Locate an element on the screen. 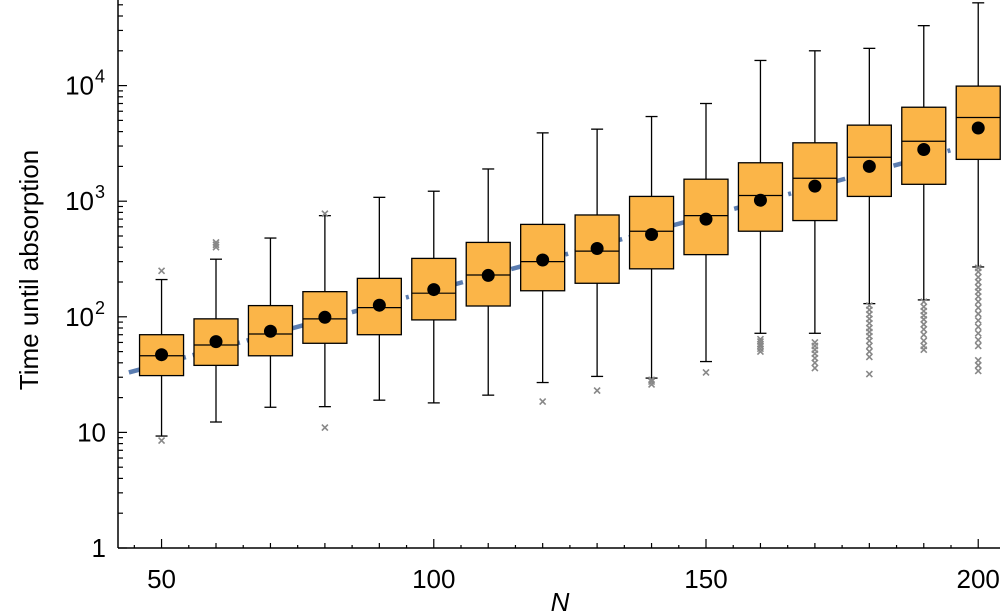 Image resolution: width=1006 pixels, height=613 pixels. y-tick-exponent: 2 is located at coordinates (100, 308).